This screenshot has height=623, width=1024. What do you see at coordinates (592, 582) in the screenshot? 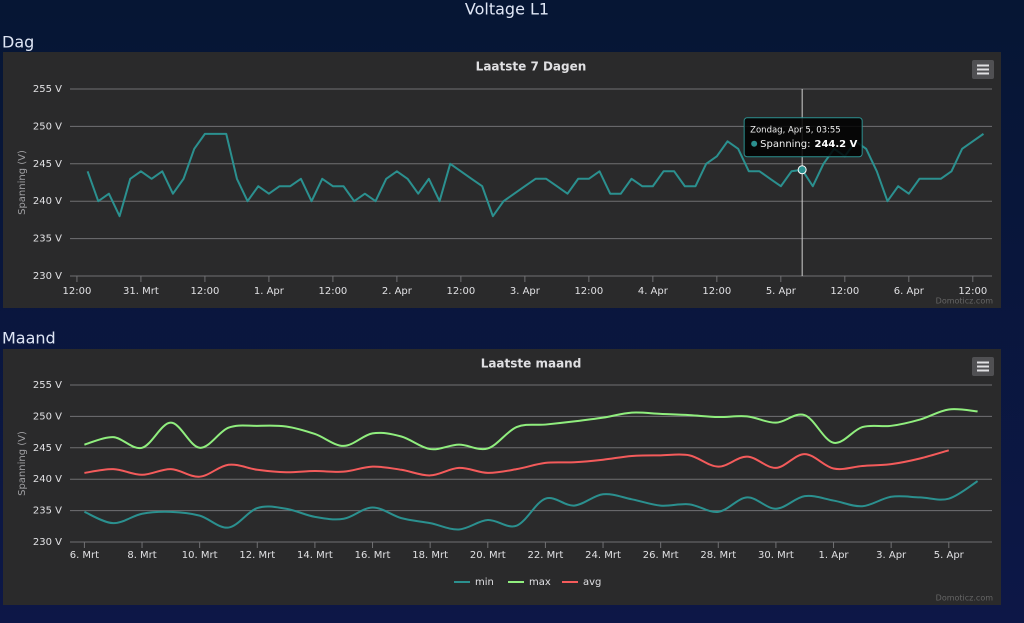
I see `legend-label: avg` at bounding box center [592, 582].